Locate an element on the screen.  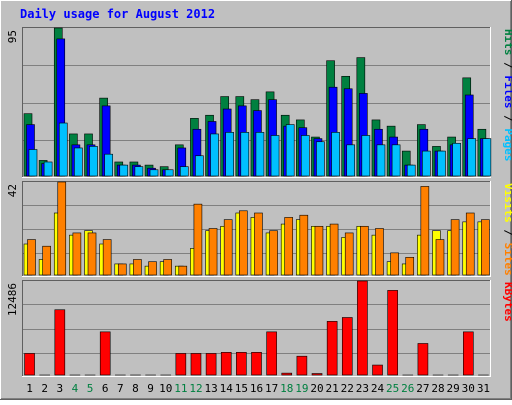
x-tick-label: 31 is located at coordinates (483, 388).